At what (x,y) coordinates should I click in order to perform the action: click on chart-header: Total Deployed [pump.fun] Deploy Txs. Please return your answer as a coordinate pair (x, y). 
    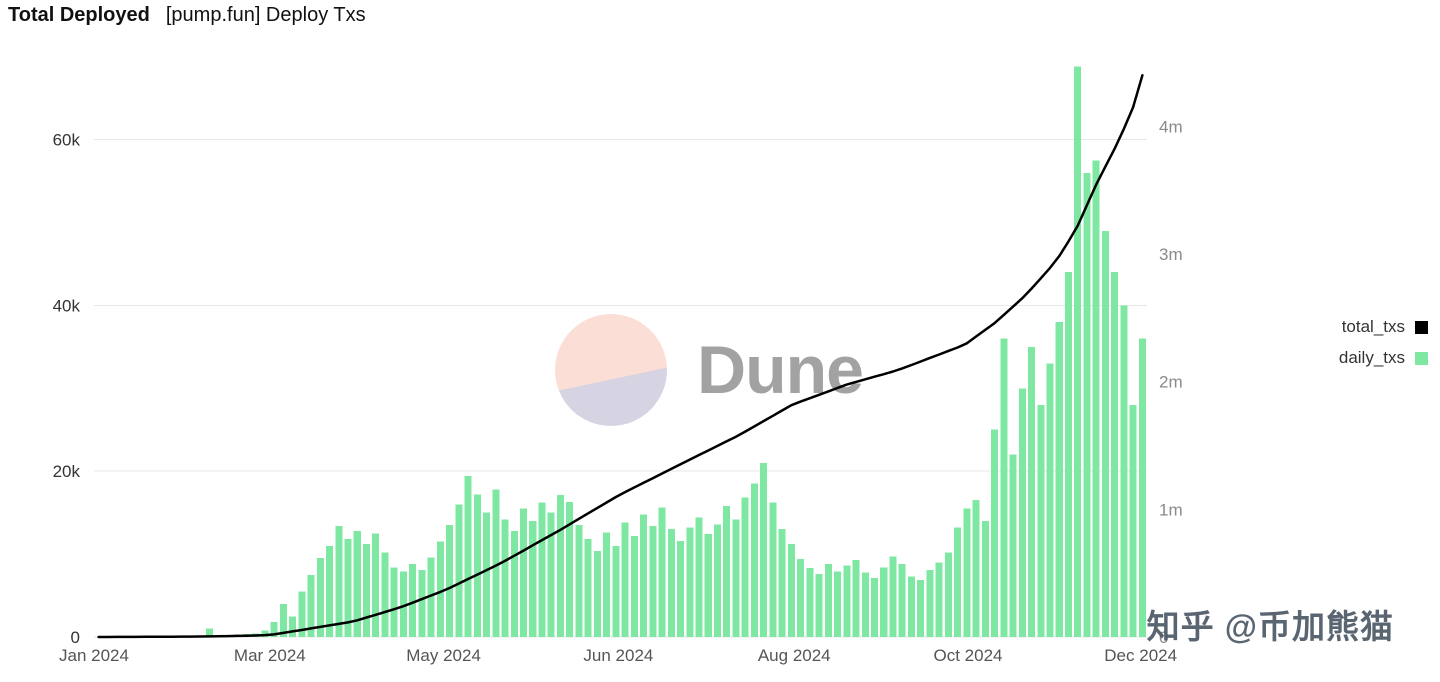
    Looking at the image, I should click on (187, 15).